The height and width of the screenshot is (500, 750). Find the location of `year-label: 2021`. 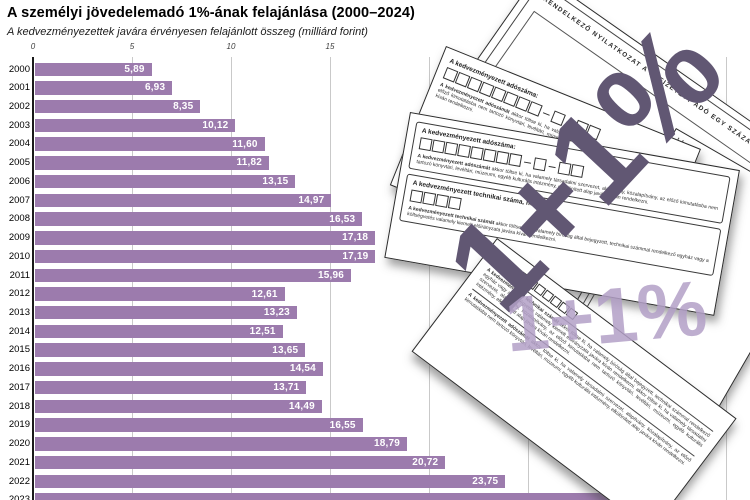

year-label: 2021 is located at coordinates (19, 462).